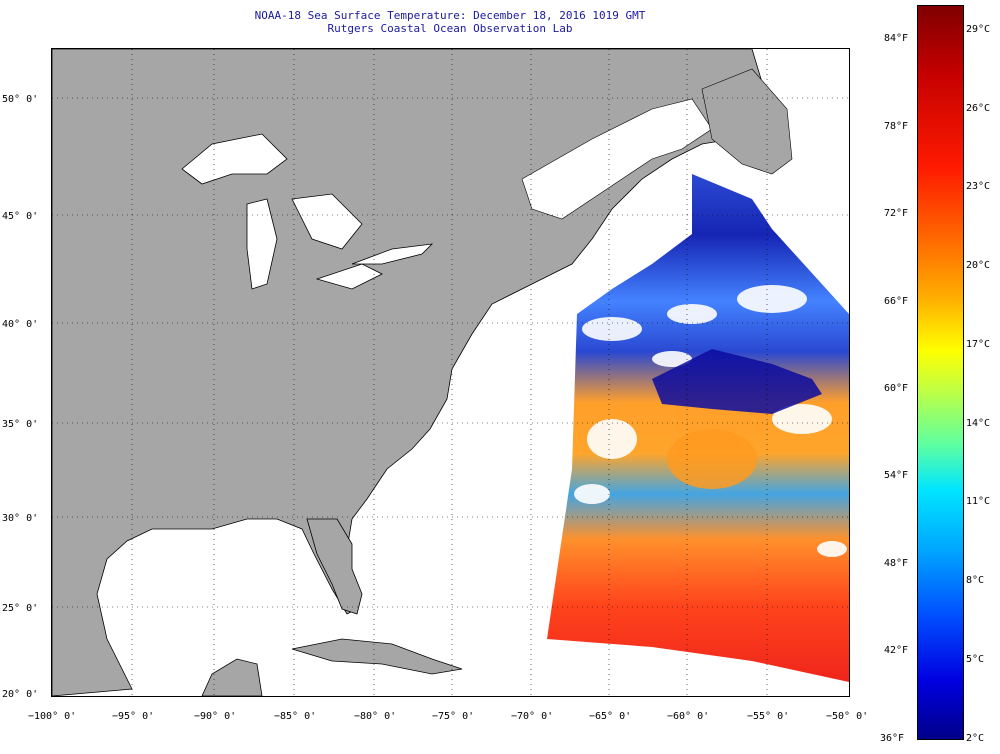 The width and height of the screenshot is (1000, 754). Describe the element at coordinates (847, 716) in the screenshot. I see `lon-label-50: −50° 0'` at that location.